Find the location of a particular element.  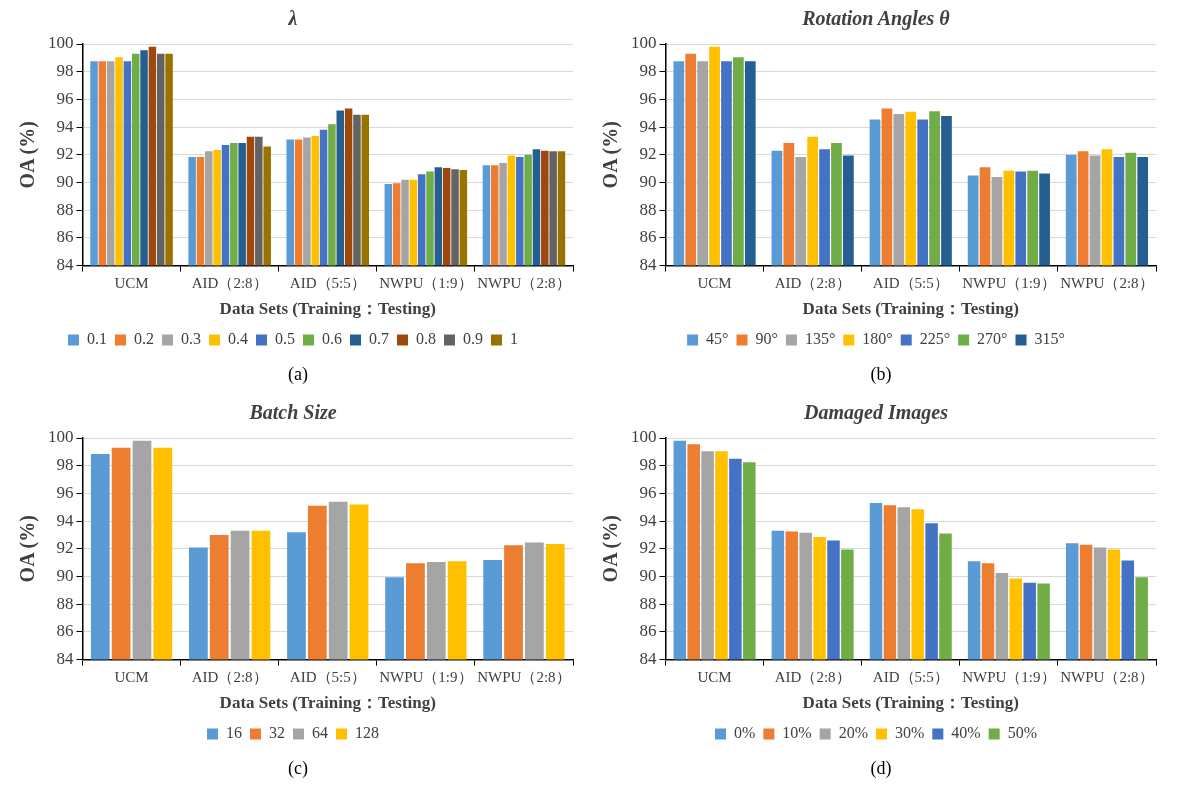

legend-label: 40% is located at coordinates (966, 733).